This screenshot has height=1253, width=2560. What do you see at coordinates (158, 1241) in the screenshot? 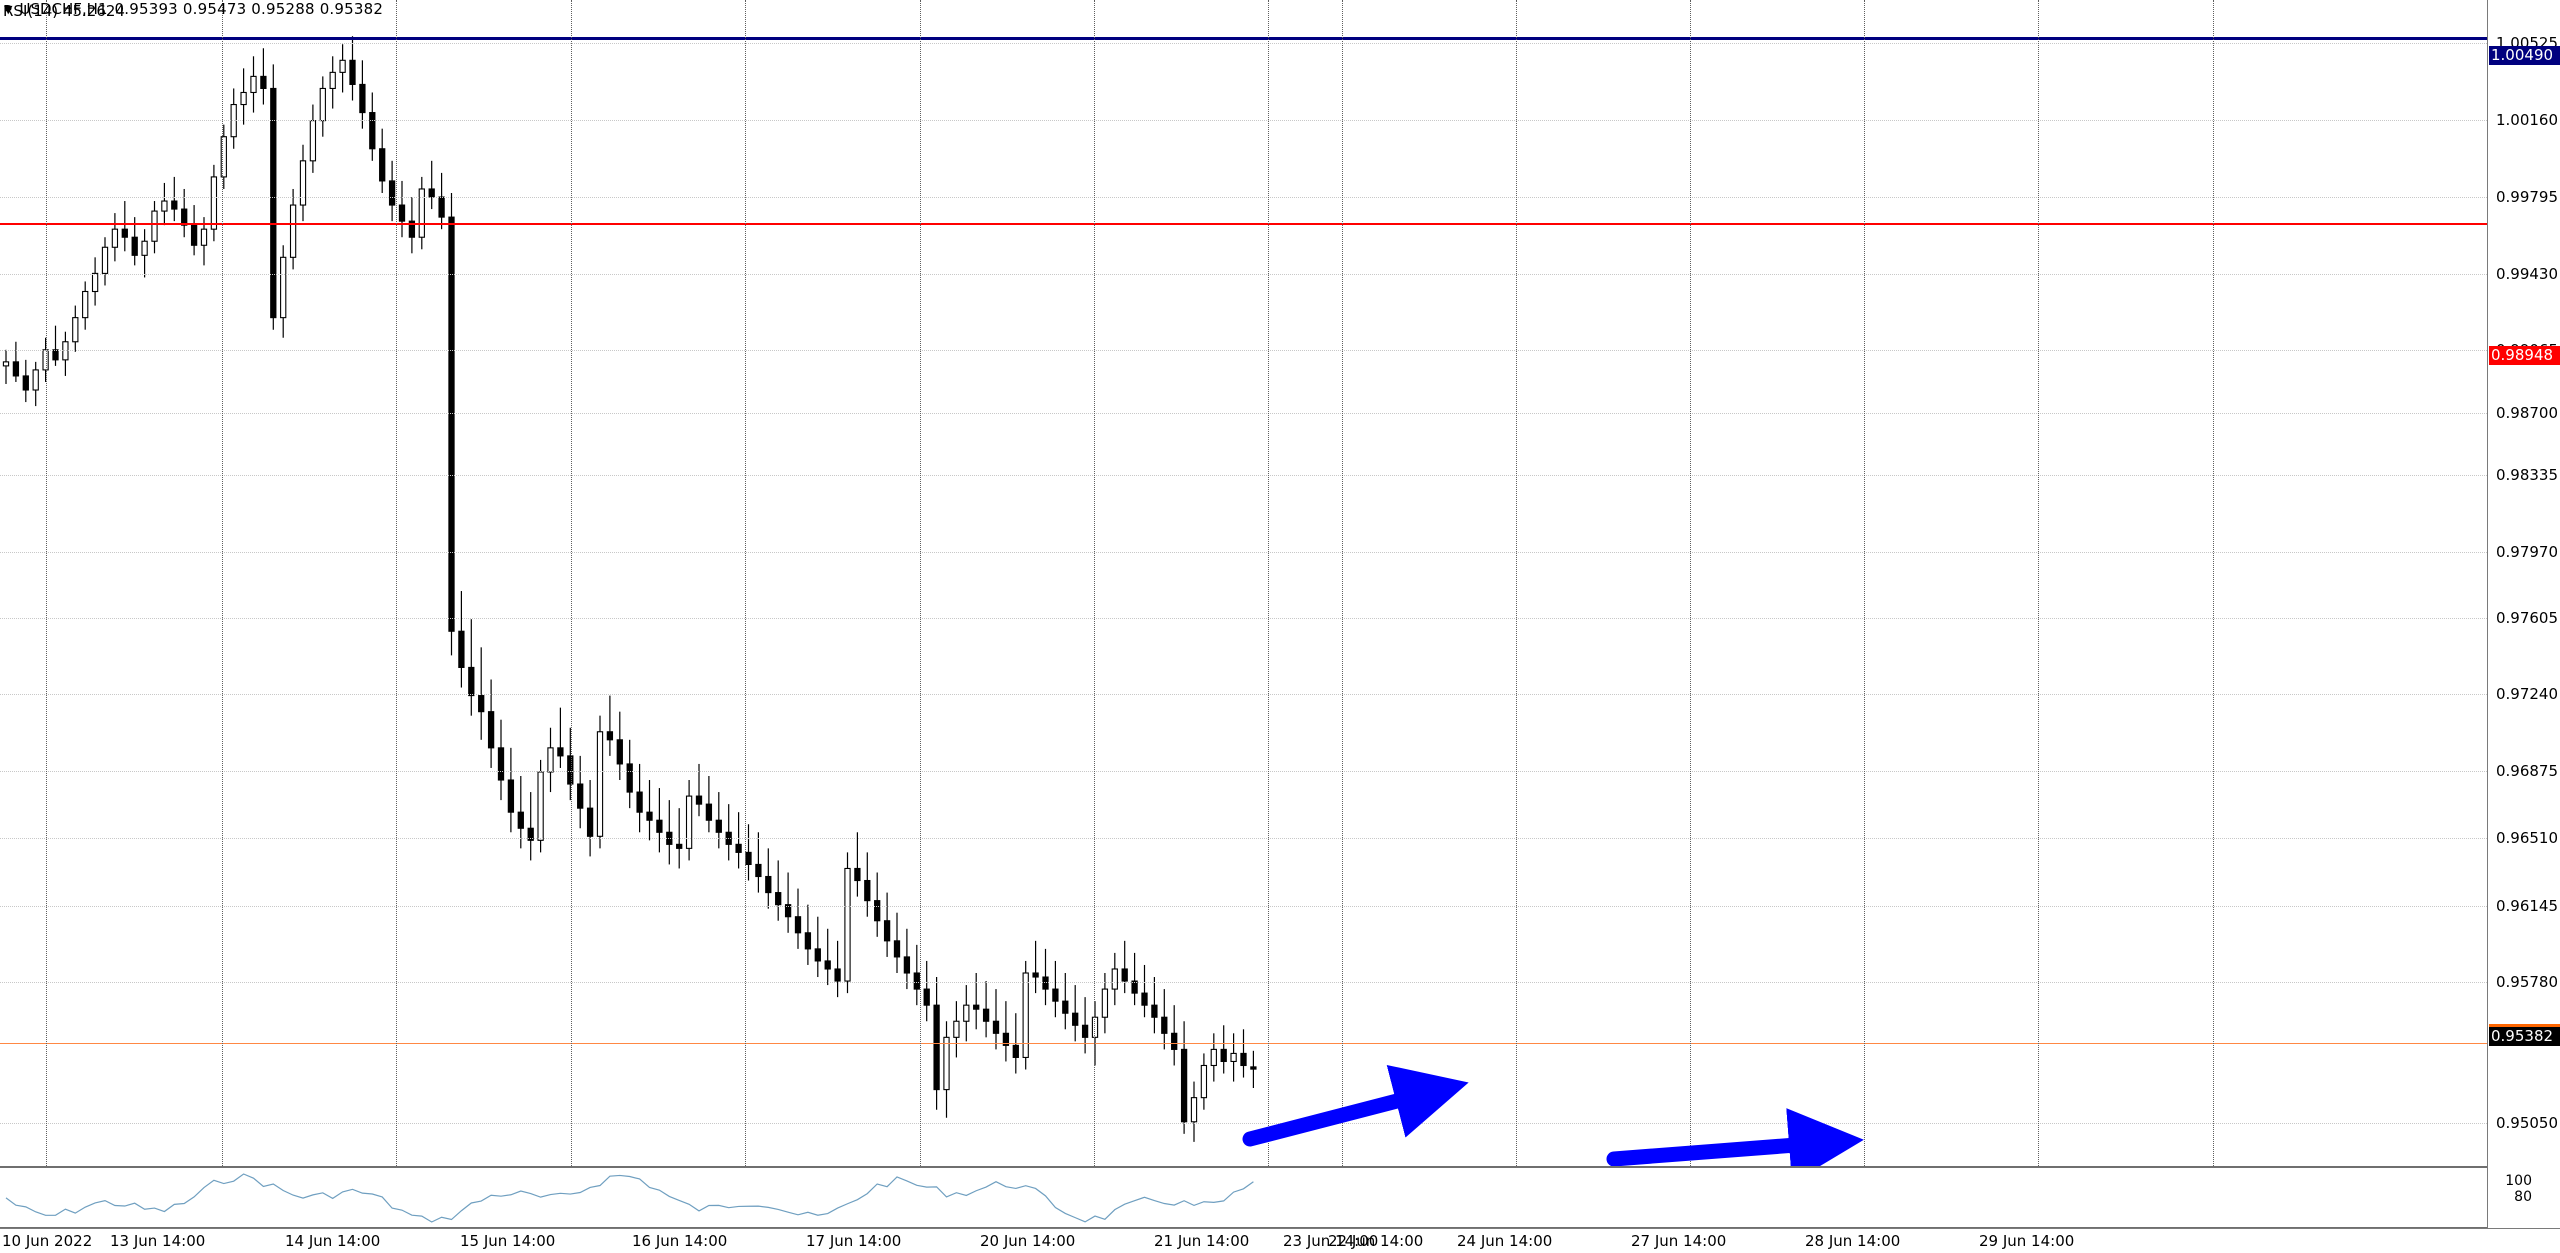
I see `time-tick-label: 13 Jun 14:00` at bounding box center [158, 1241].